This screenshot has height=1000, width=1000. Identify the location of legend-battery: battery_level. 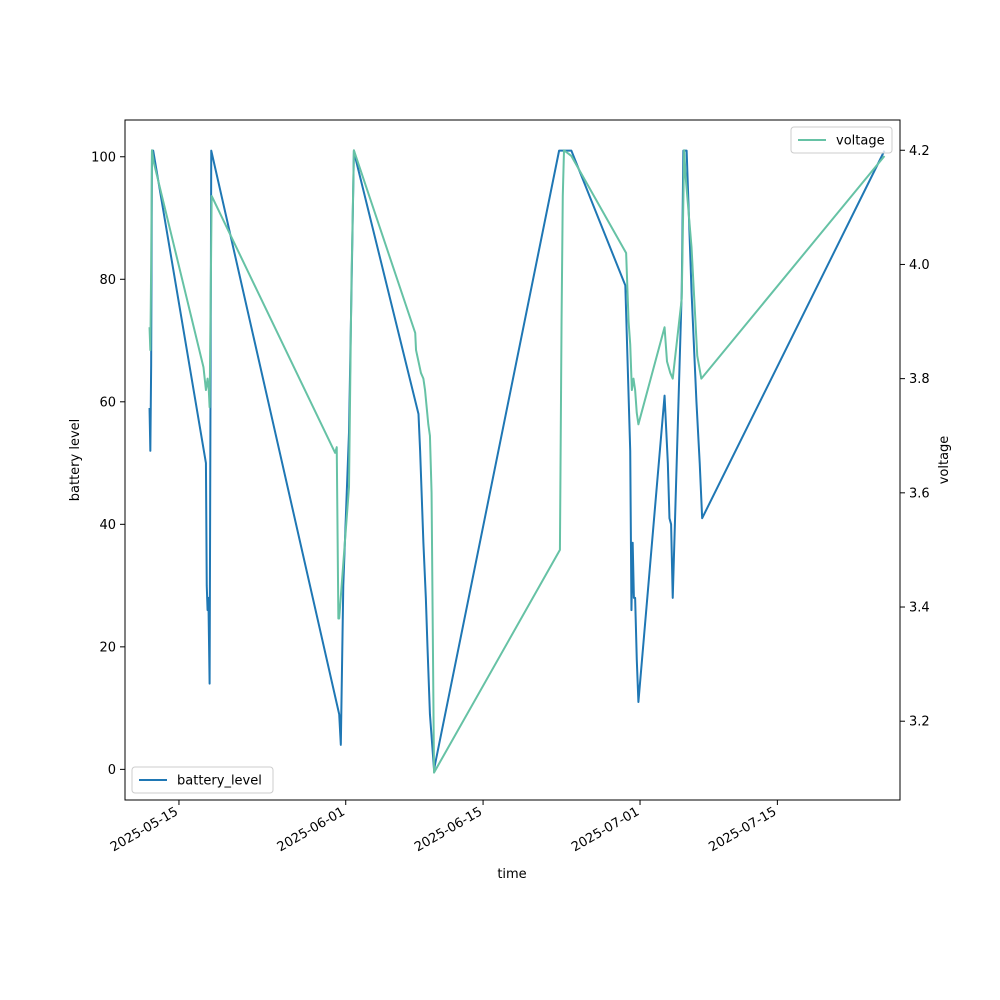
(202, 780).